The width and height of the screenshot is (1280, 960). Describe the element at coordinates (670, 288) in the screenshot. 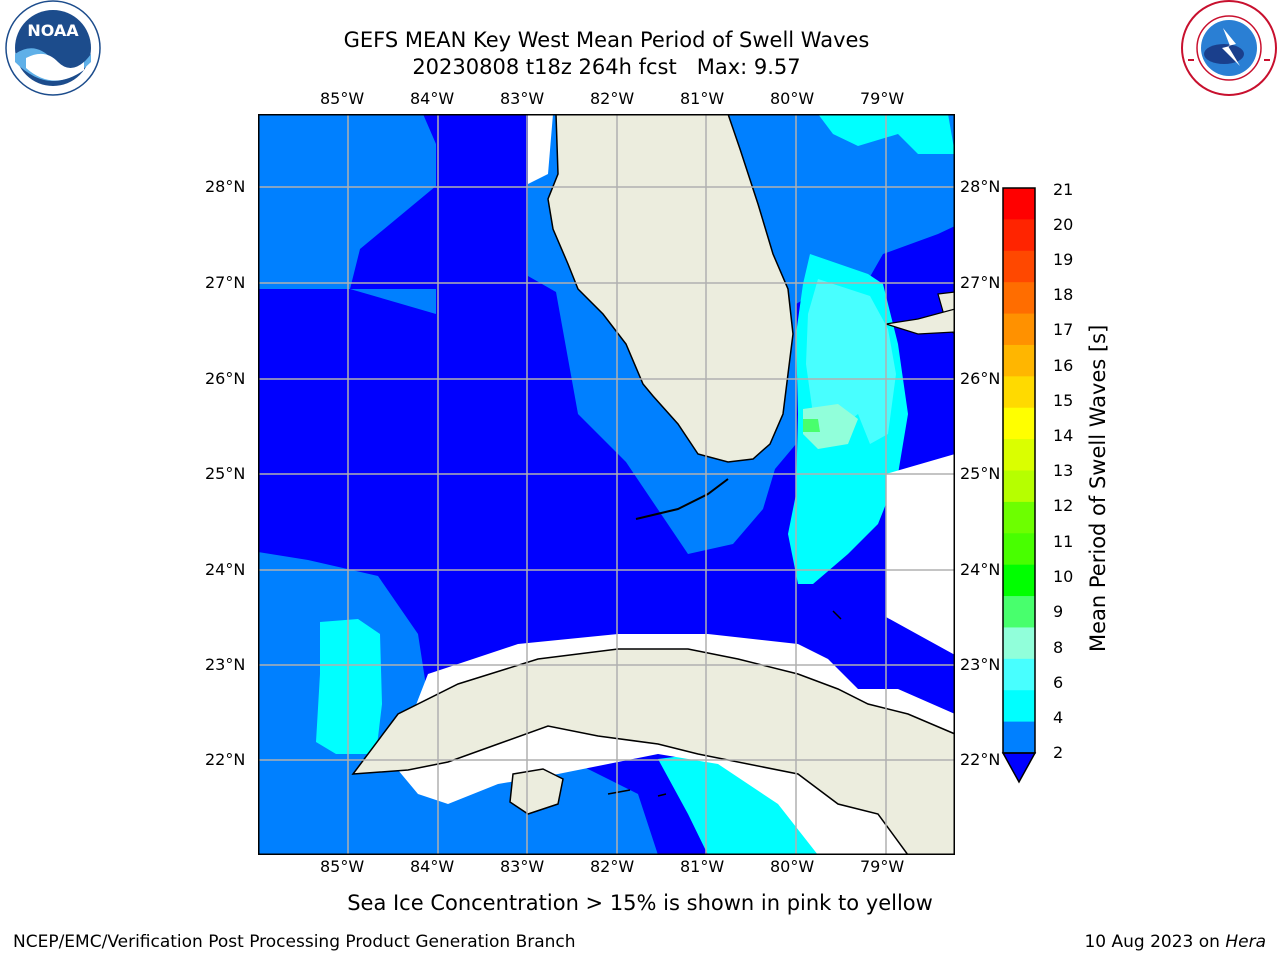

I see `florida-land` at that location.